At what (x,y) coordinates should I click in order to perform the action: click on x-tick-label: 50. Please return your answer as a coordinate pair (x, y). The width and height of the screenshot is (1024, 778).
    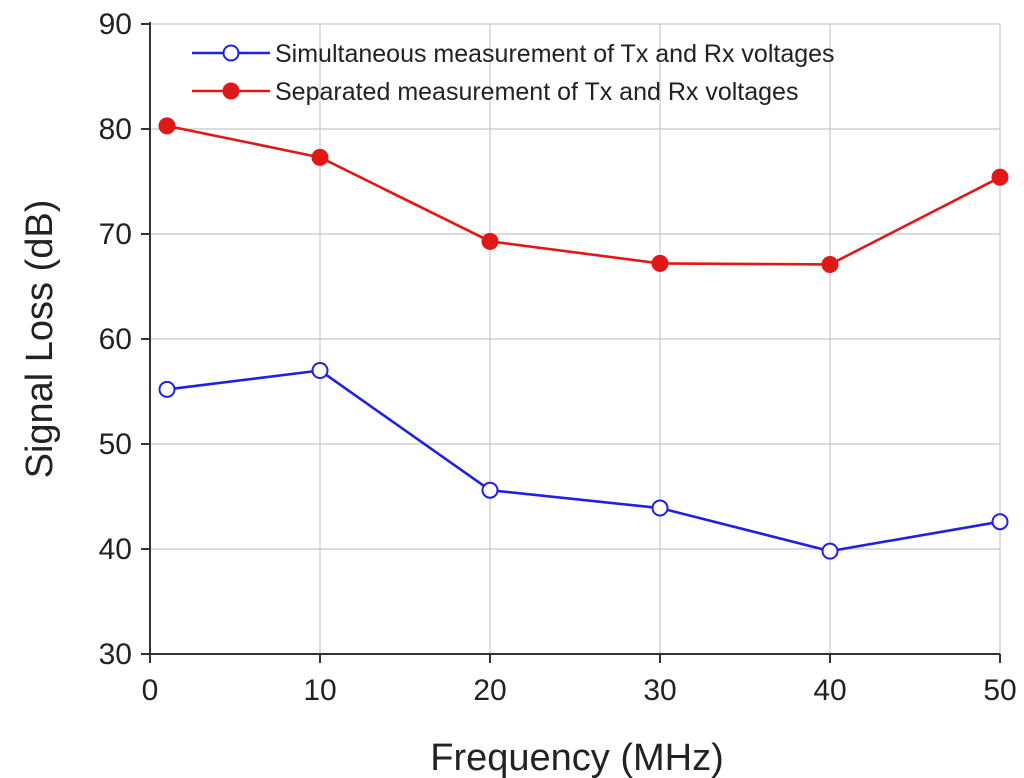
    Looking at the image, I should click on (999, 690).